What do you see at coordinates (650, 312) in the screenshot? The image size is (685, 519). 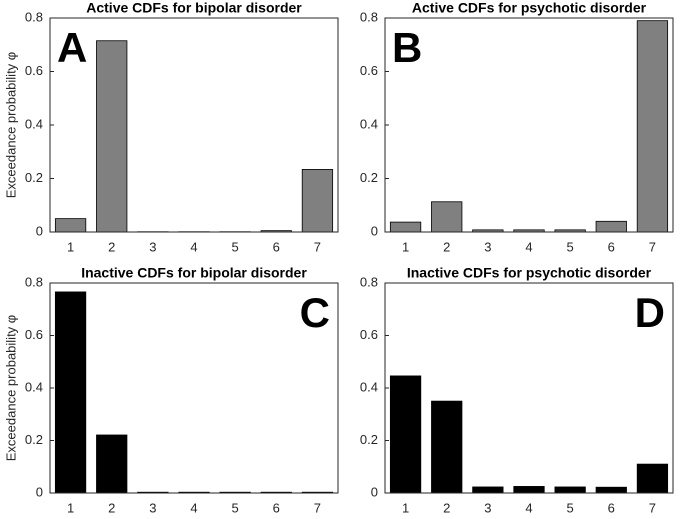 I see `panel-label: D` at bounding box center [650, 312].